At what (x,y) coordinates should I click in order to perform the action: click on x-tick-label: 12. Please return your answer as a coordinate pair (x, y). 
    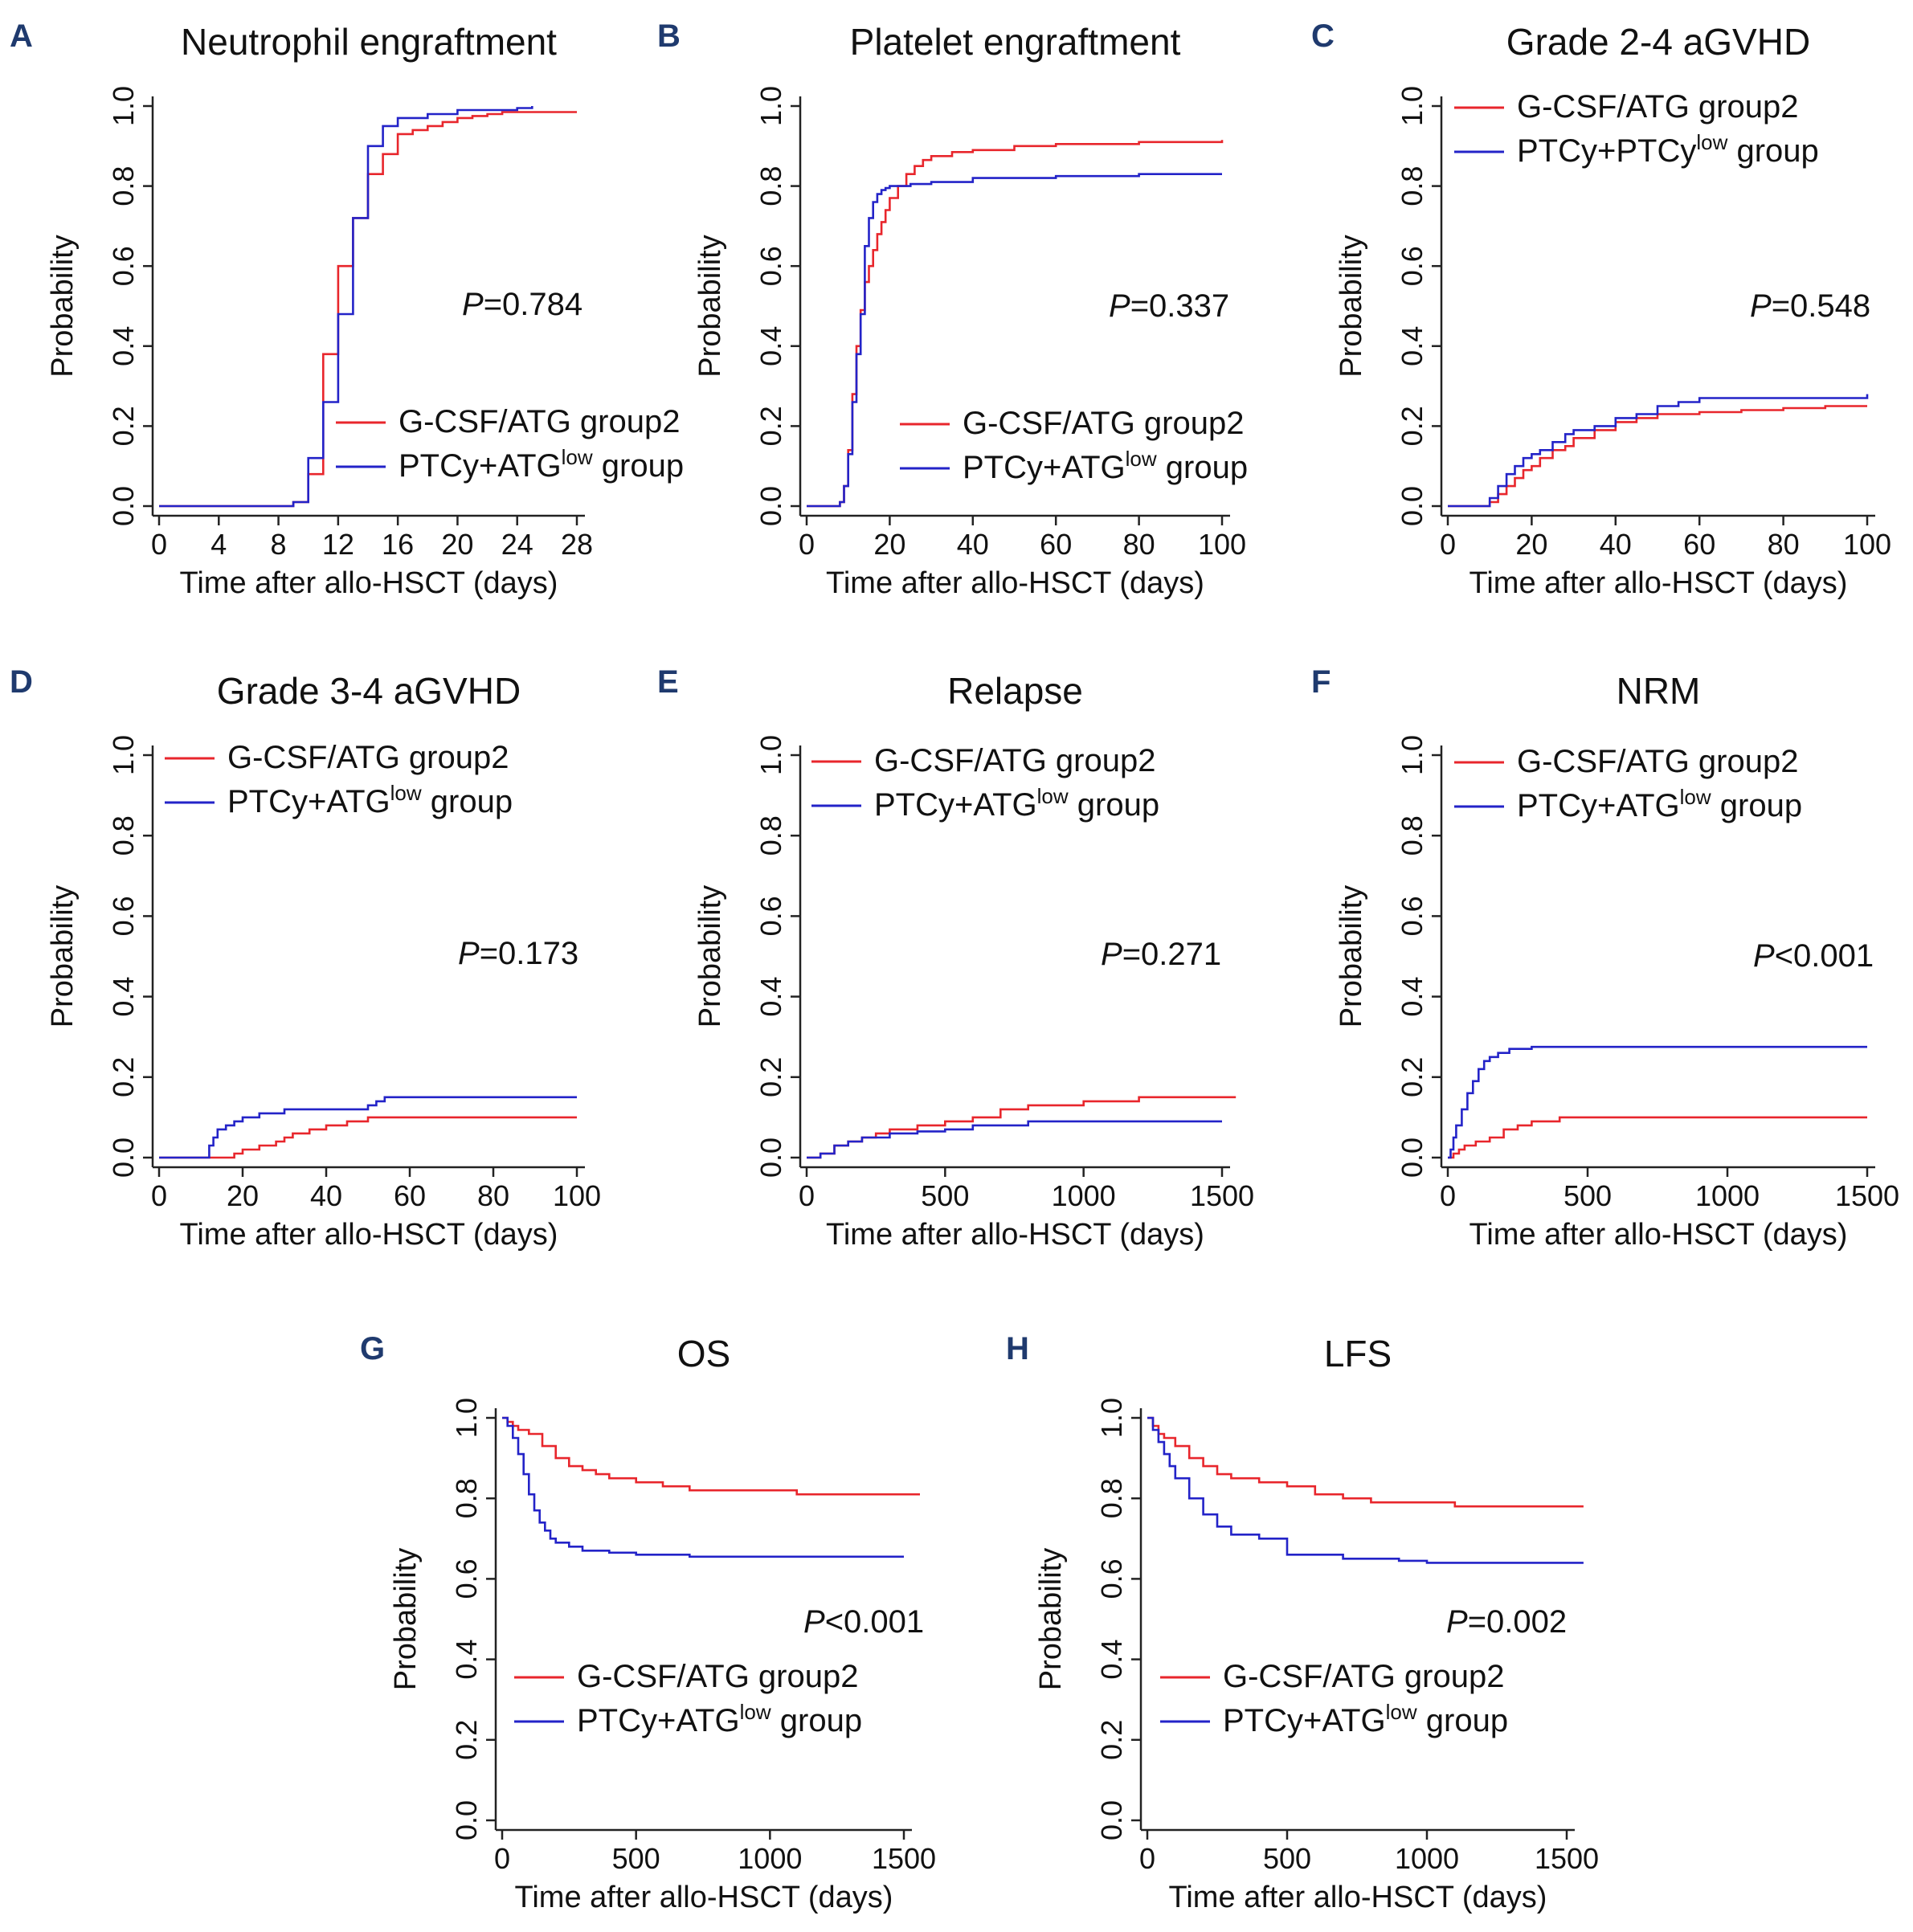
    Looking at the image, I should click on (338, 544).